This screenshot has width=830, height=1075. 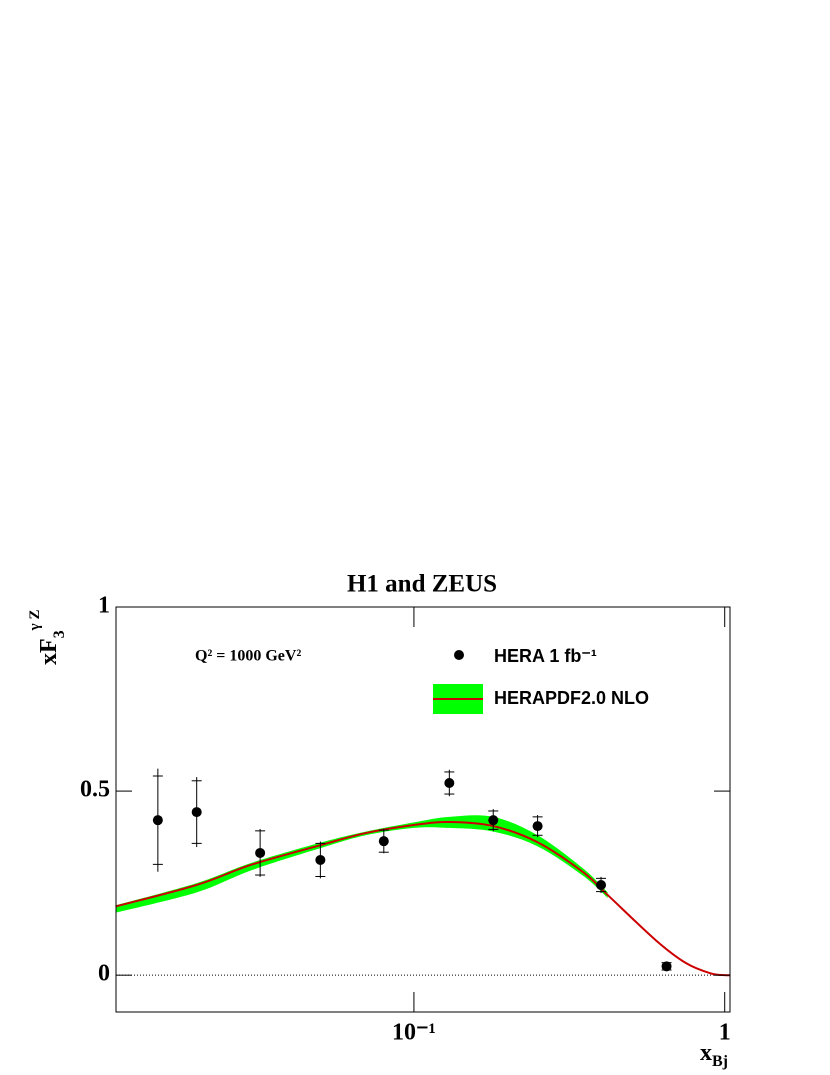 I want to click on legend-marker, so click(x=459, y=655).